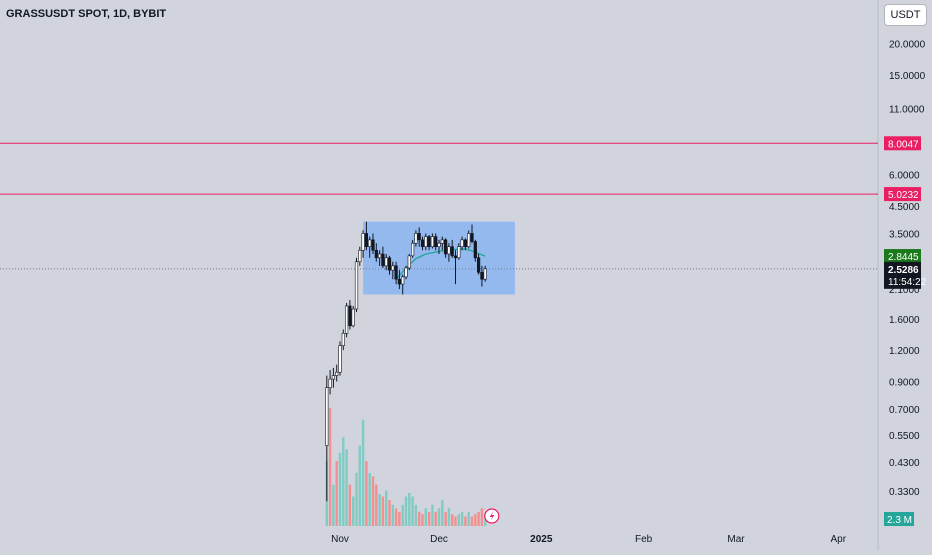 This screenshot has width=932, height=555. I want to click on countdown-label: 11:54:22, so click(907, 282).